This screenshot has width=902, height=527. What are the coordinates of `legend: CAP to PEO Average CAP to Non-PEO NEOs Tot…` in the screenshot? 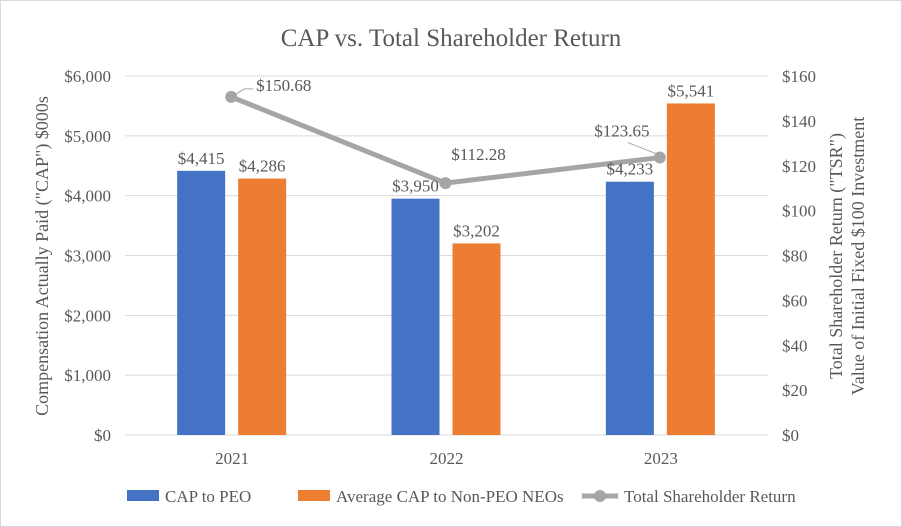 It's located at (461, 496).